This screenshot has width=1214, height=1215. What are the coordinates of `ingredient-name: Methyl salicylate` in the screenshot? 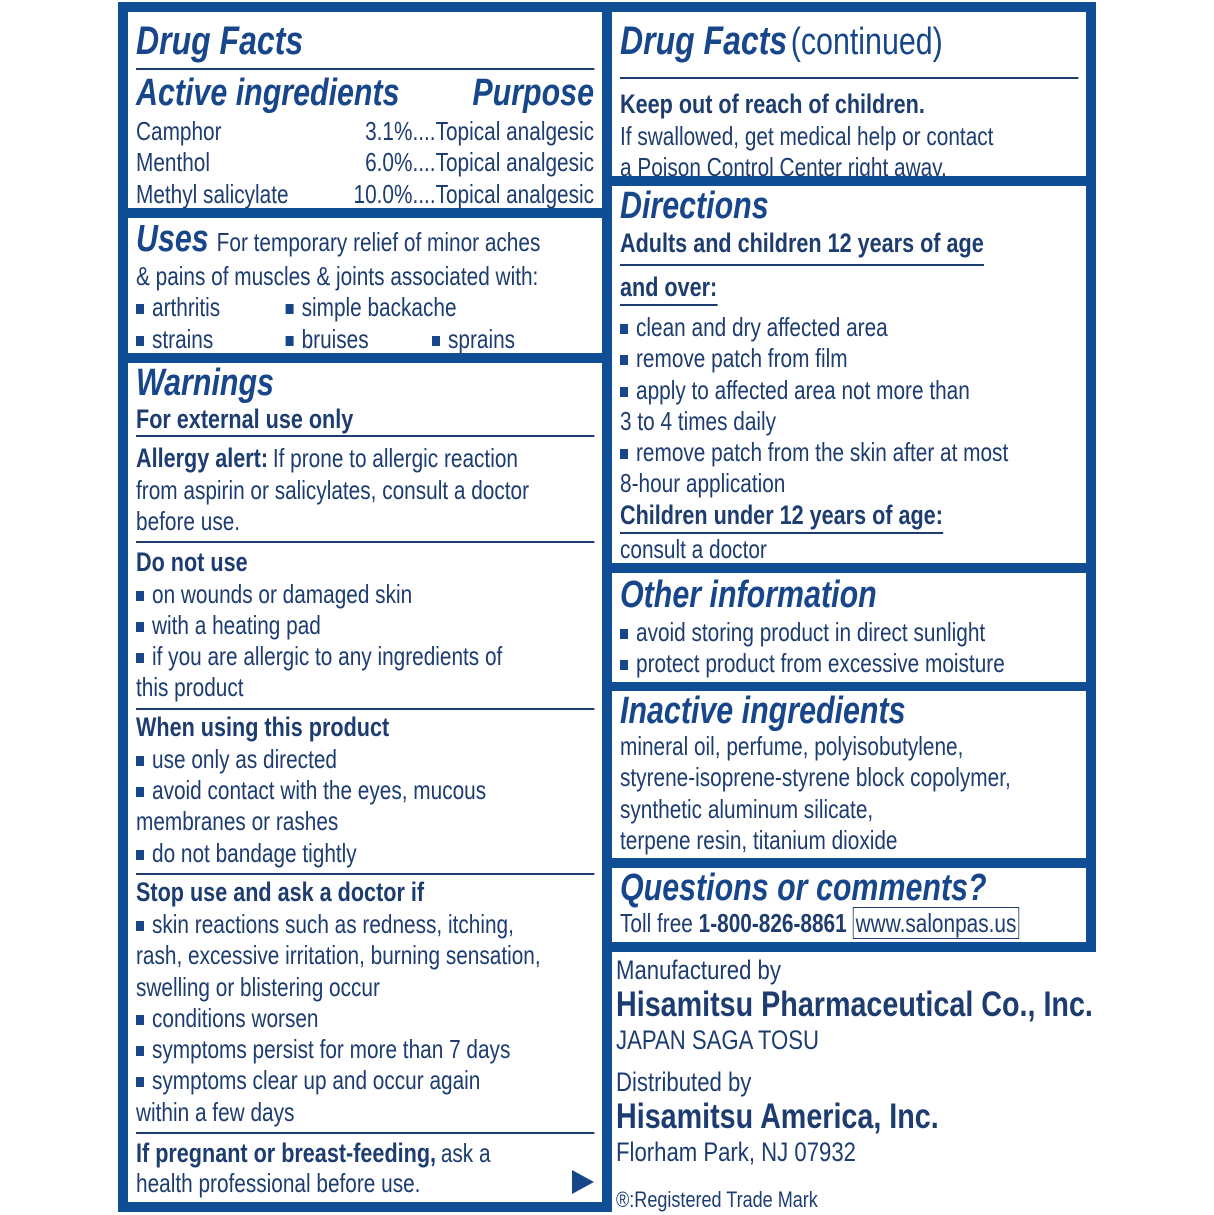 It's located at (212, 193).